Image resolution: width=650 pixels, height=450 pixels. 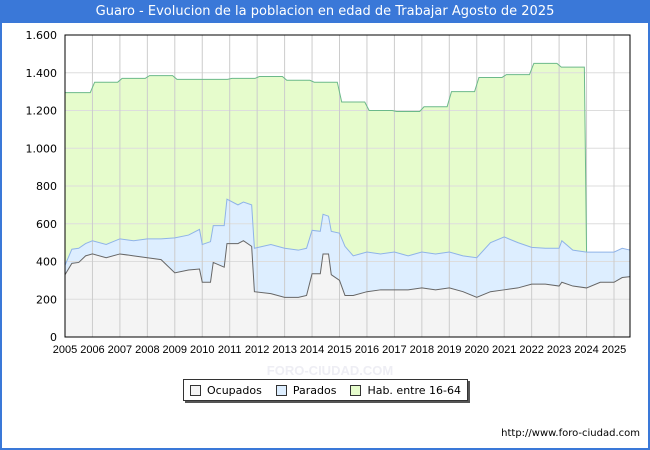 I want to click on y-tick-label: 800, so click(x=46, y=186).